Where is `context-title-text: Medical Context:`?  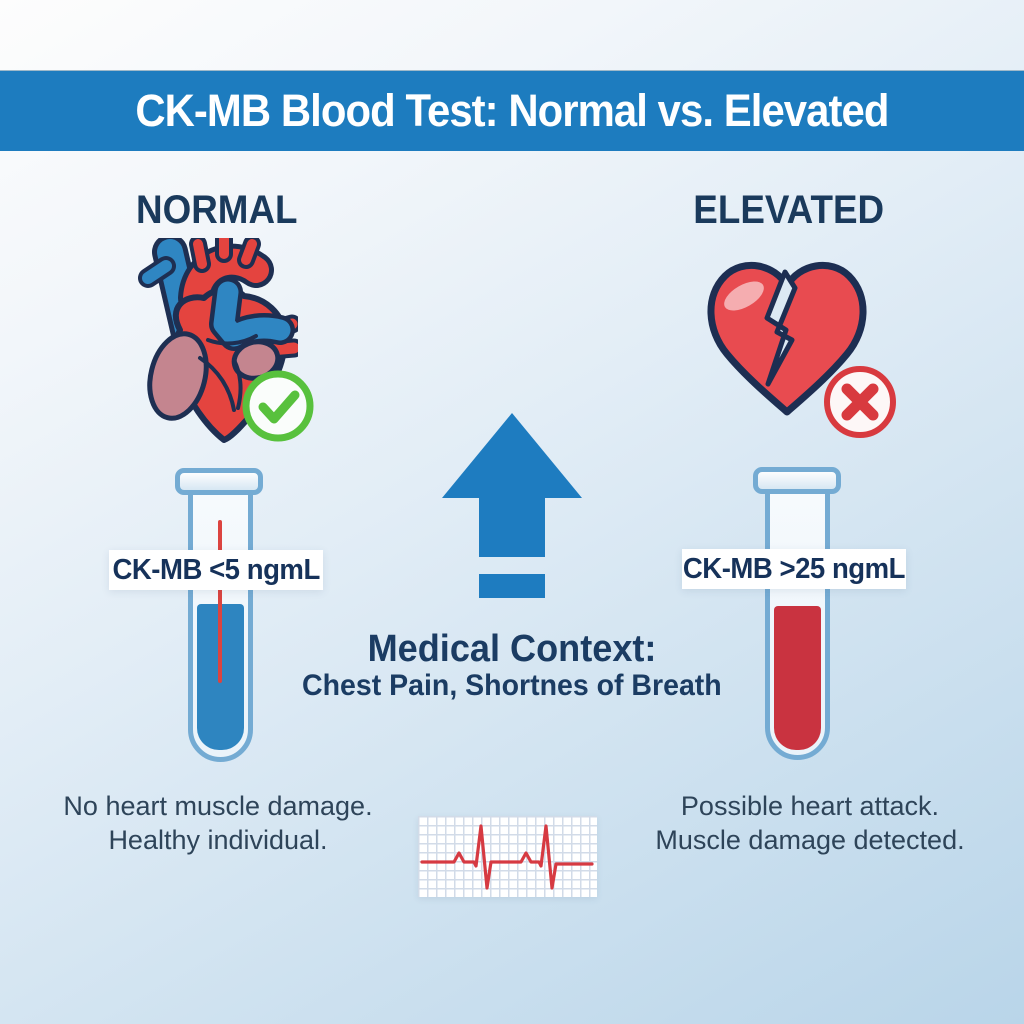
context-title-text: Medical Context: is located at coordinates (512, 649).